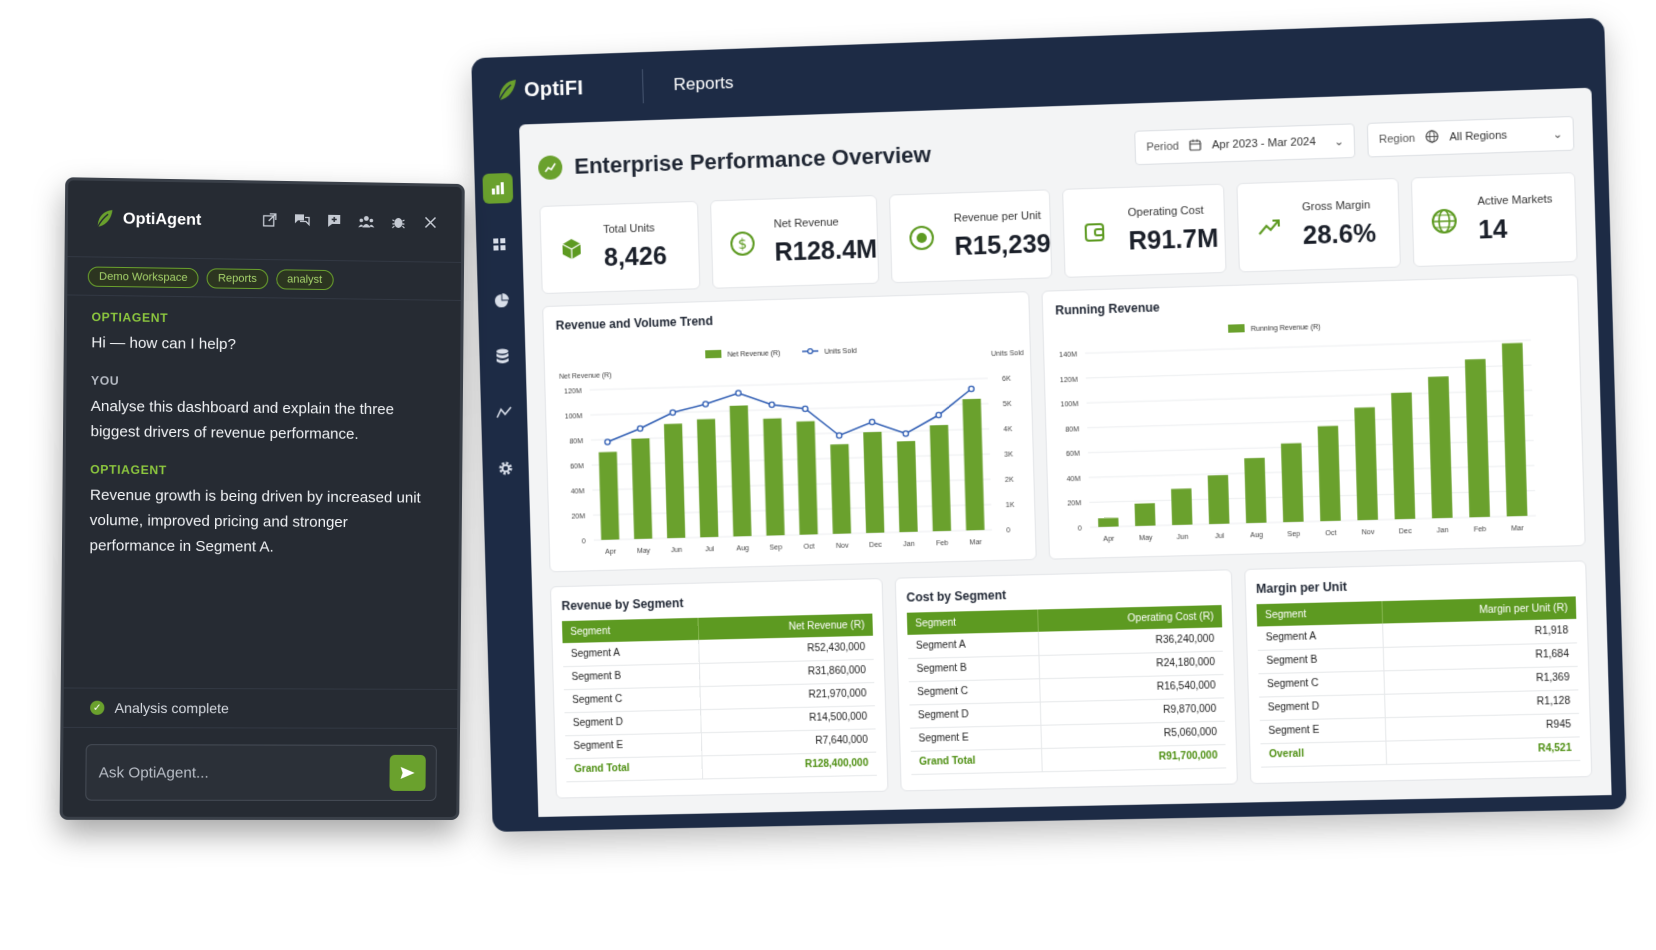  What do you see at coordinates (752, 161) in the screenshot?
I see `page-title: Enterprise Performance Overview` at bounding box center [752, 161].